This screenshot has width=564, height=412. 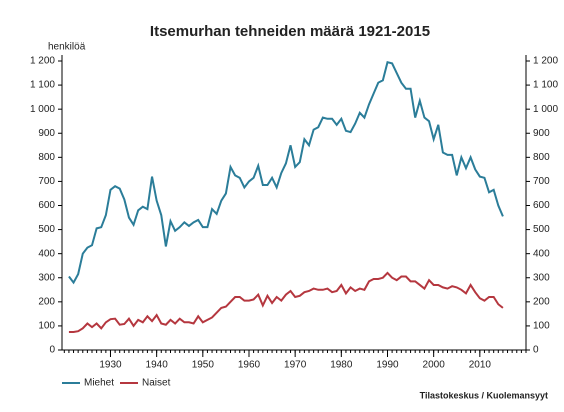 I want to click on y-tick-label: 0, so click(x=52, y=350).